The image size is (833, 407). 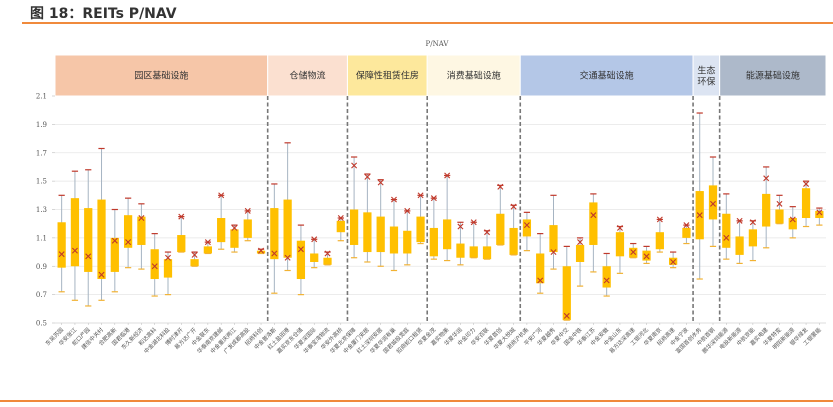 I want to click on box-建信中关村, so click(x=101, y=224).